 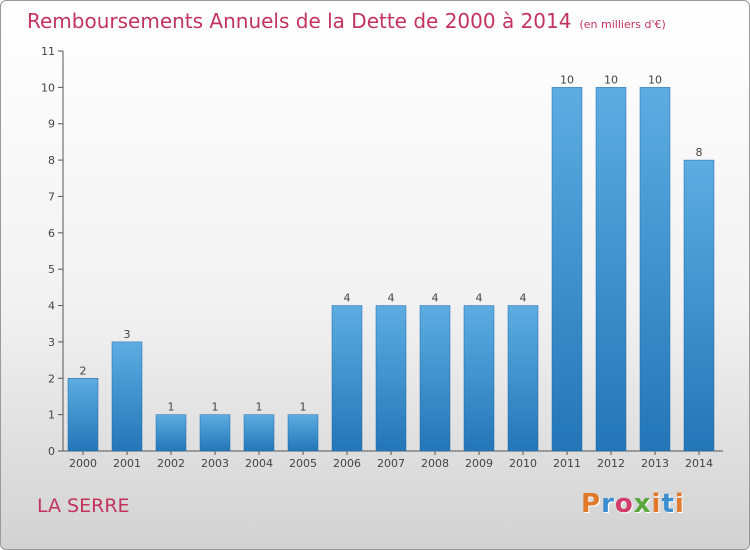 What do you see at coordinates (479, 463) in the screenshot?
I see `x-tick-label: 2009` at bounding box center [479, 463].